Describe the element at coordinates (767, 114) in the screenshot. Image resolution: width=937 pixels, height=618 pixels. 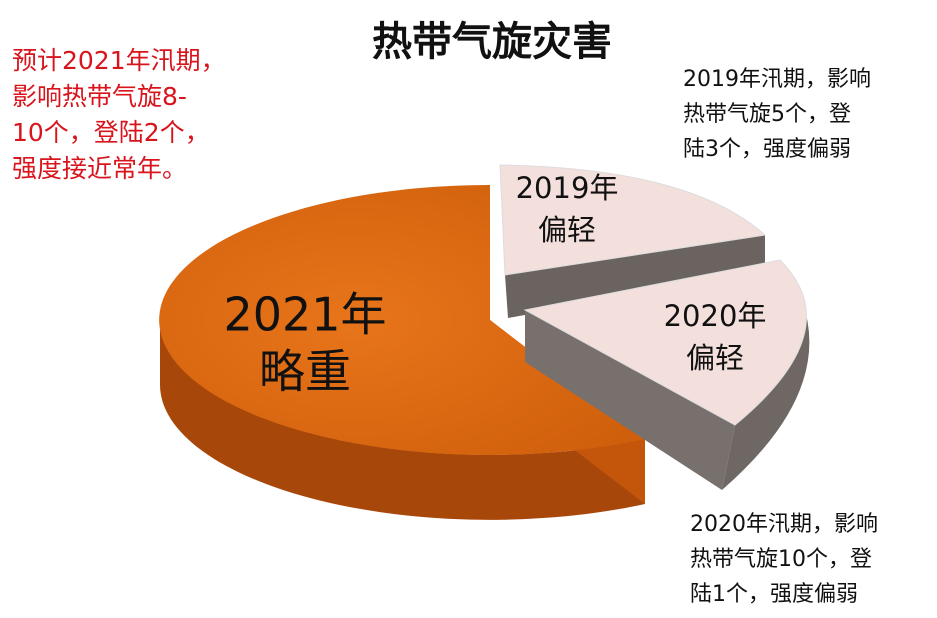
I see `callout-line: 热带气旋5个，登` at that location.